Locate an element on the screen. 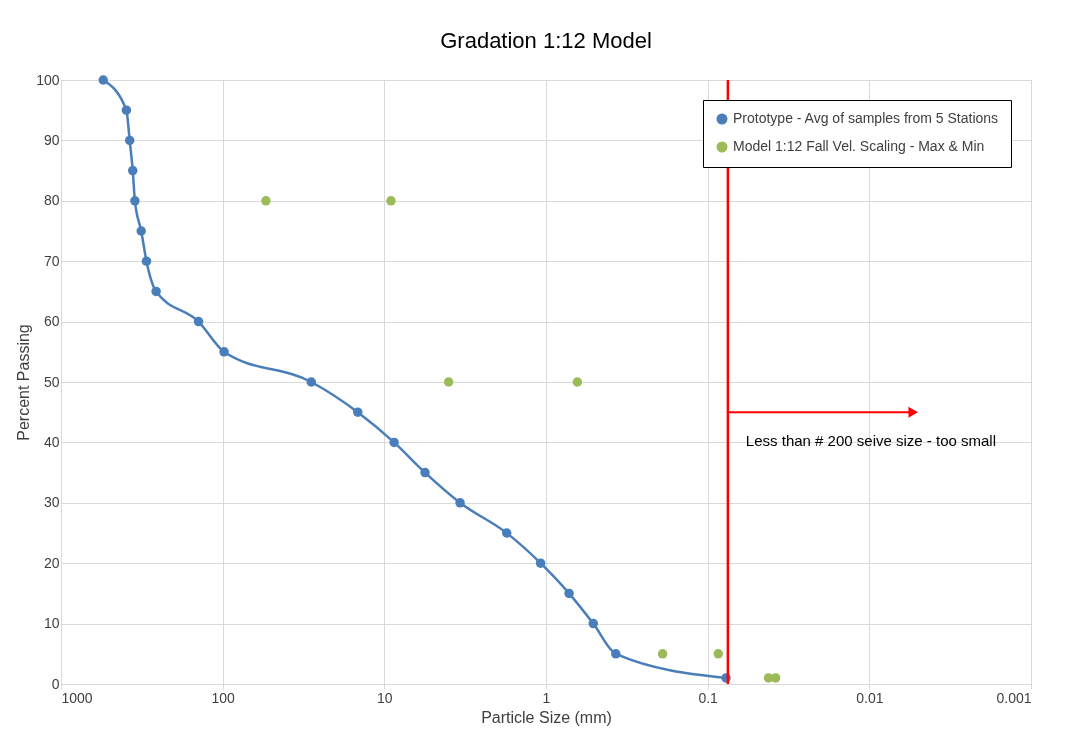 Image resolution: width=1072 pixels, height=740 pixels. y-tick-label: 60 is located at coordinates (51, 321).